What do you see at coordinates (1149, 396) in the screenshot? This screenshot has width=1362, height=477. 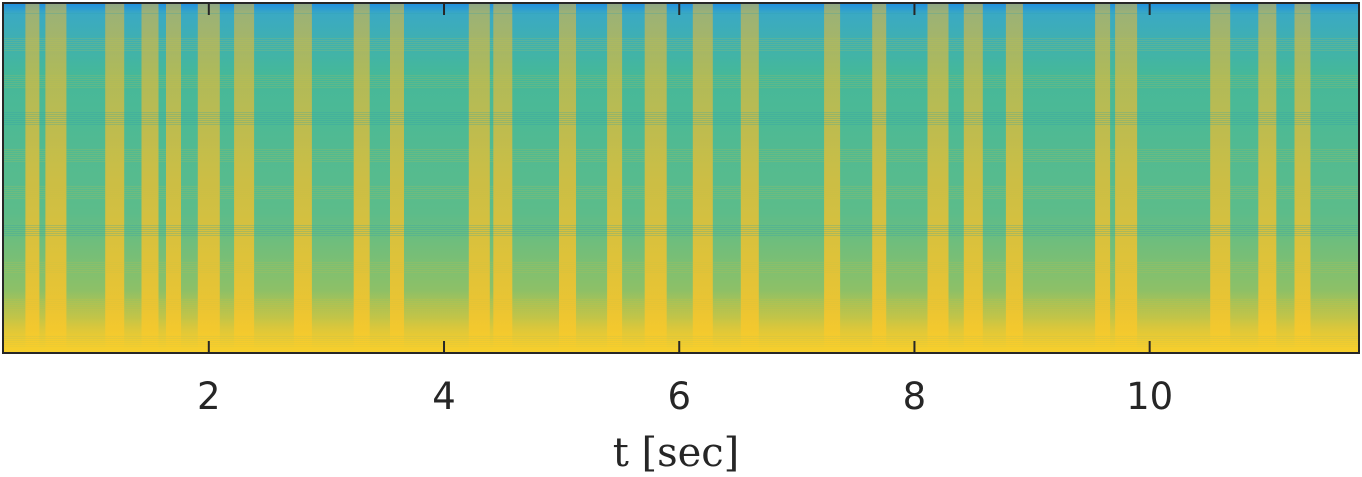 I see `x-tick-label: 10` at bounding box center [1149, 396].